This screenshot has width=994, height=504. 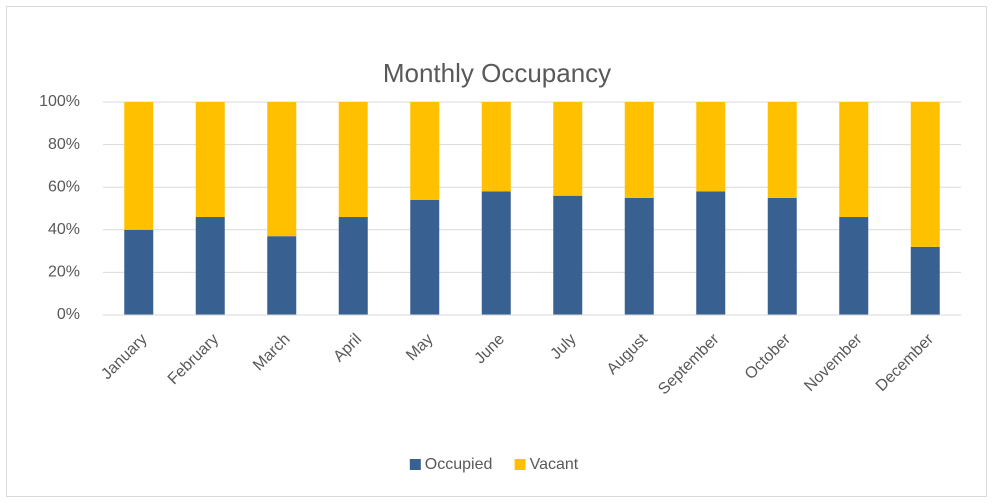 I want to click on y-tick-label: 20%, so click(x=64, y=272).